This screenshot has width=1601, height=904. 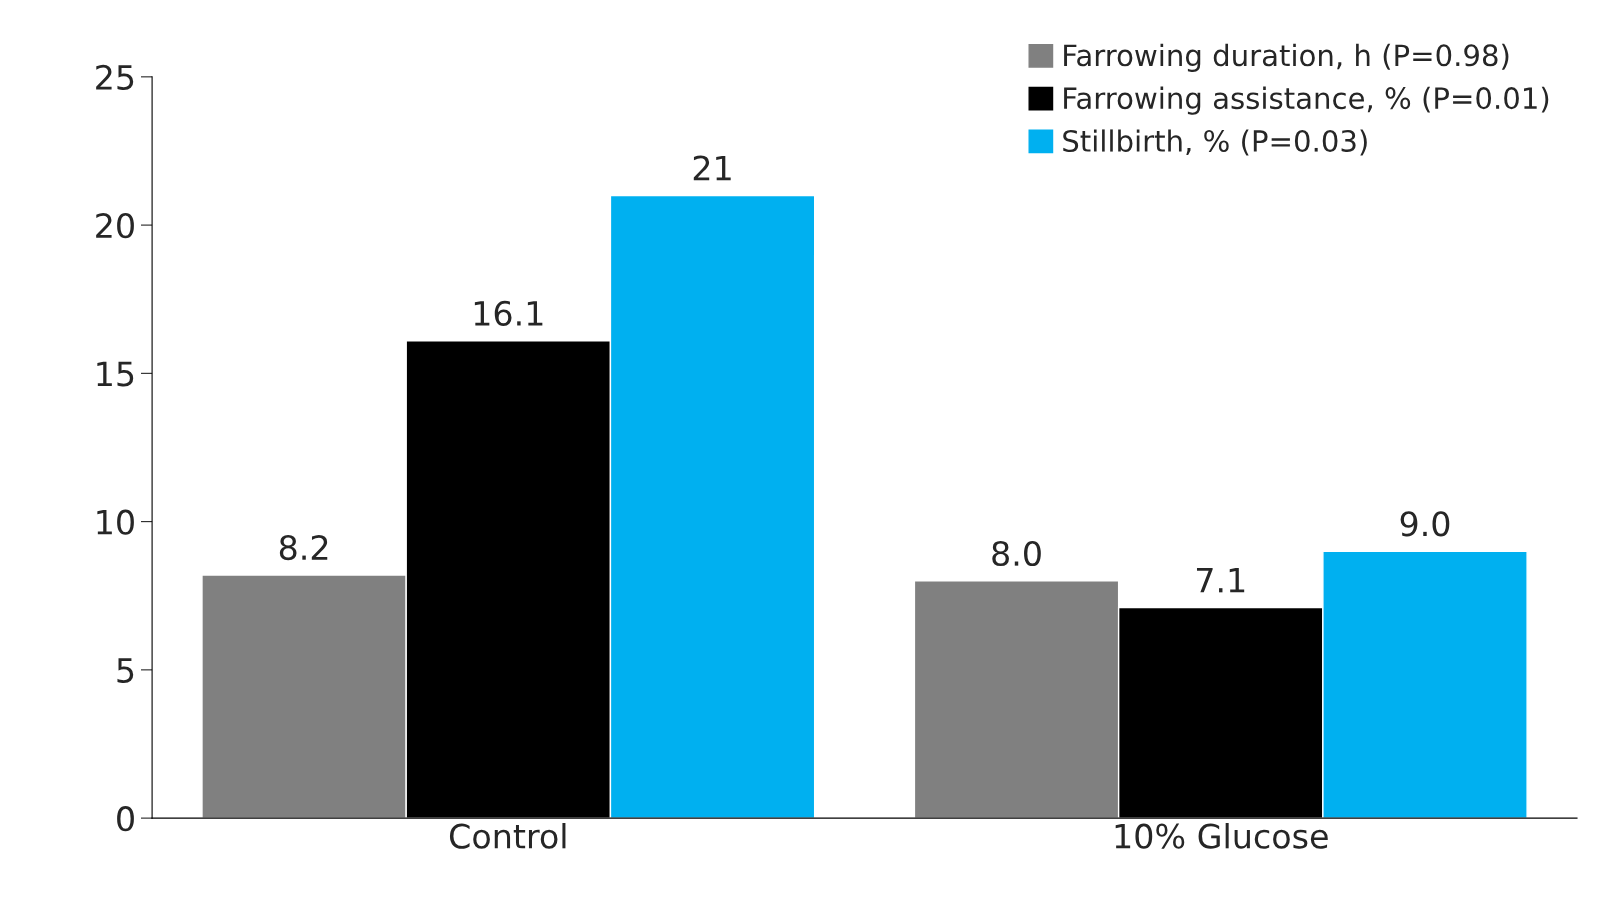 What do you see at coordinates (115, 522) in the screenshot?
I see `y-tick-label: 10` at bounding box center [115, 522].